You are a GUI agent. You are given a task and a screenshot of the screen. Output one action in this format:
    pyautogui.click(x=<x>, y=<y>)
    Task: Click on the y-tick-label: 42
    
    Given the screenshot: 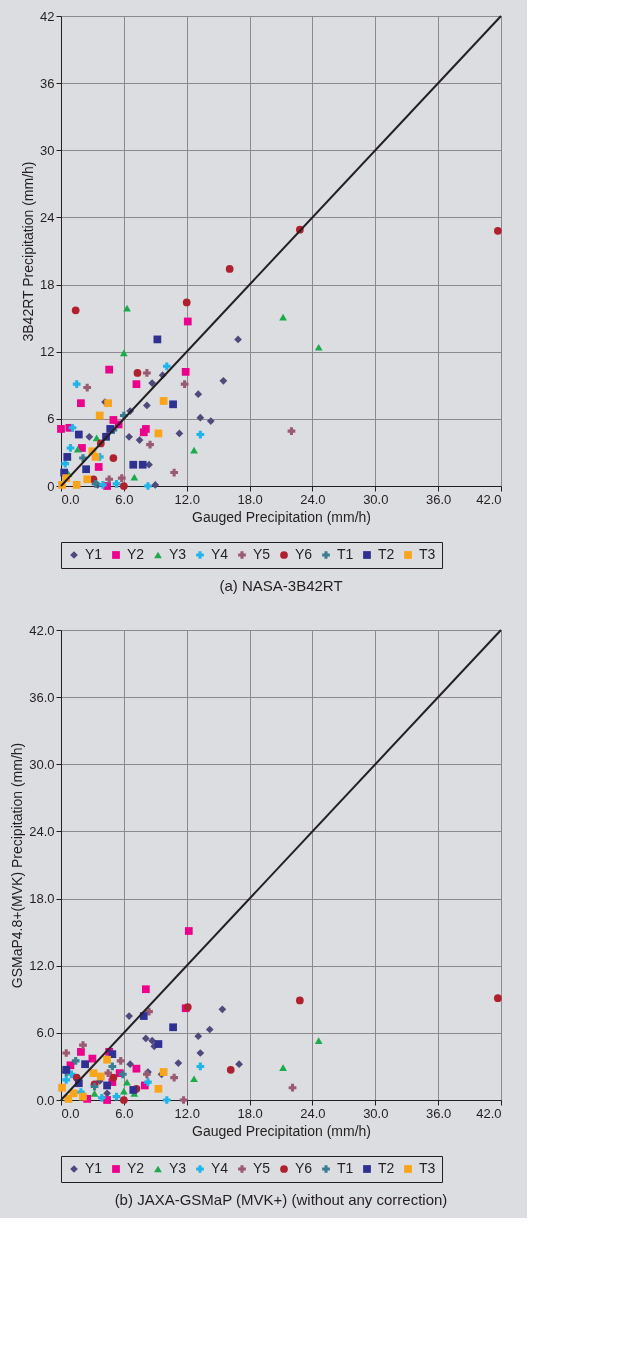 What is the action you would take?
    pyautogui.click(x=47, y=16)
    